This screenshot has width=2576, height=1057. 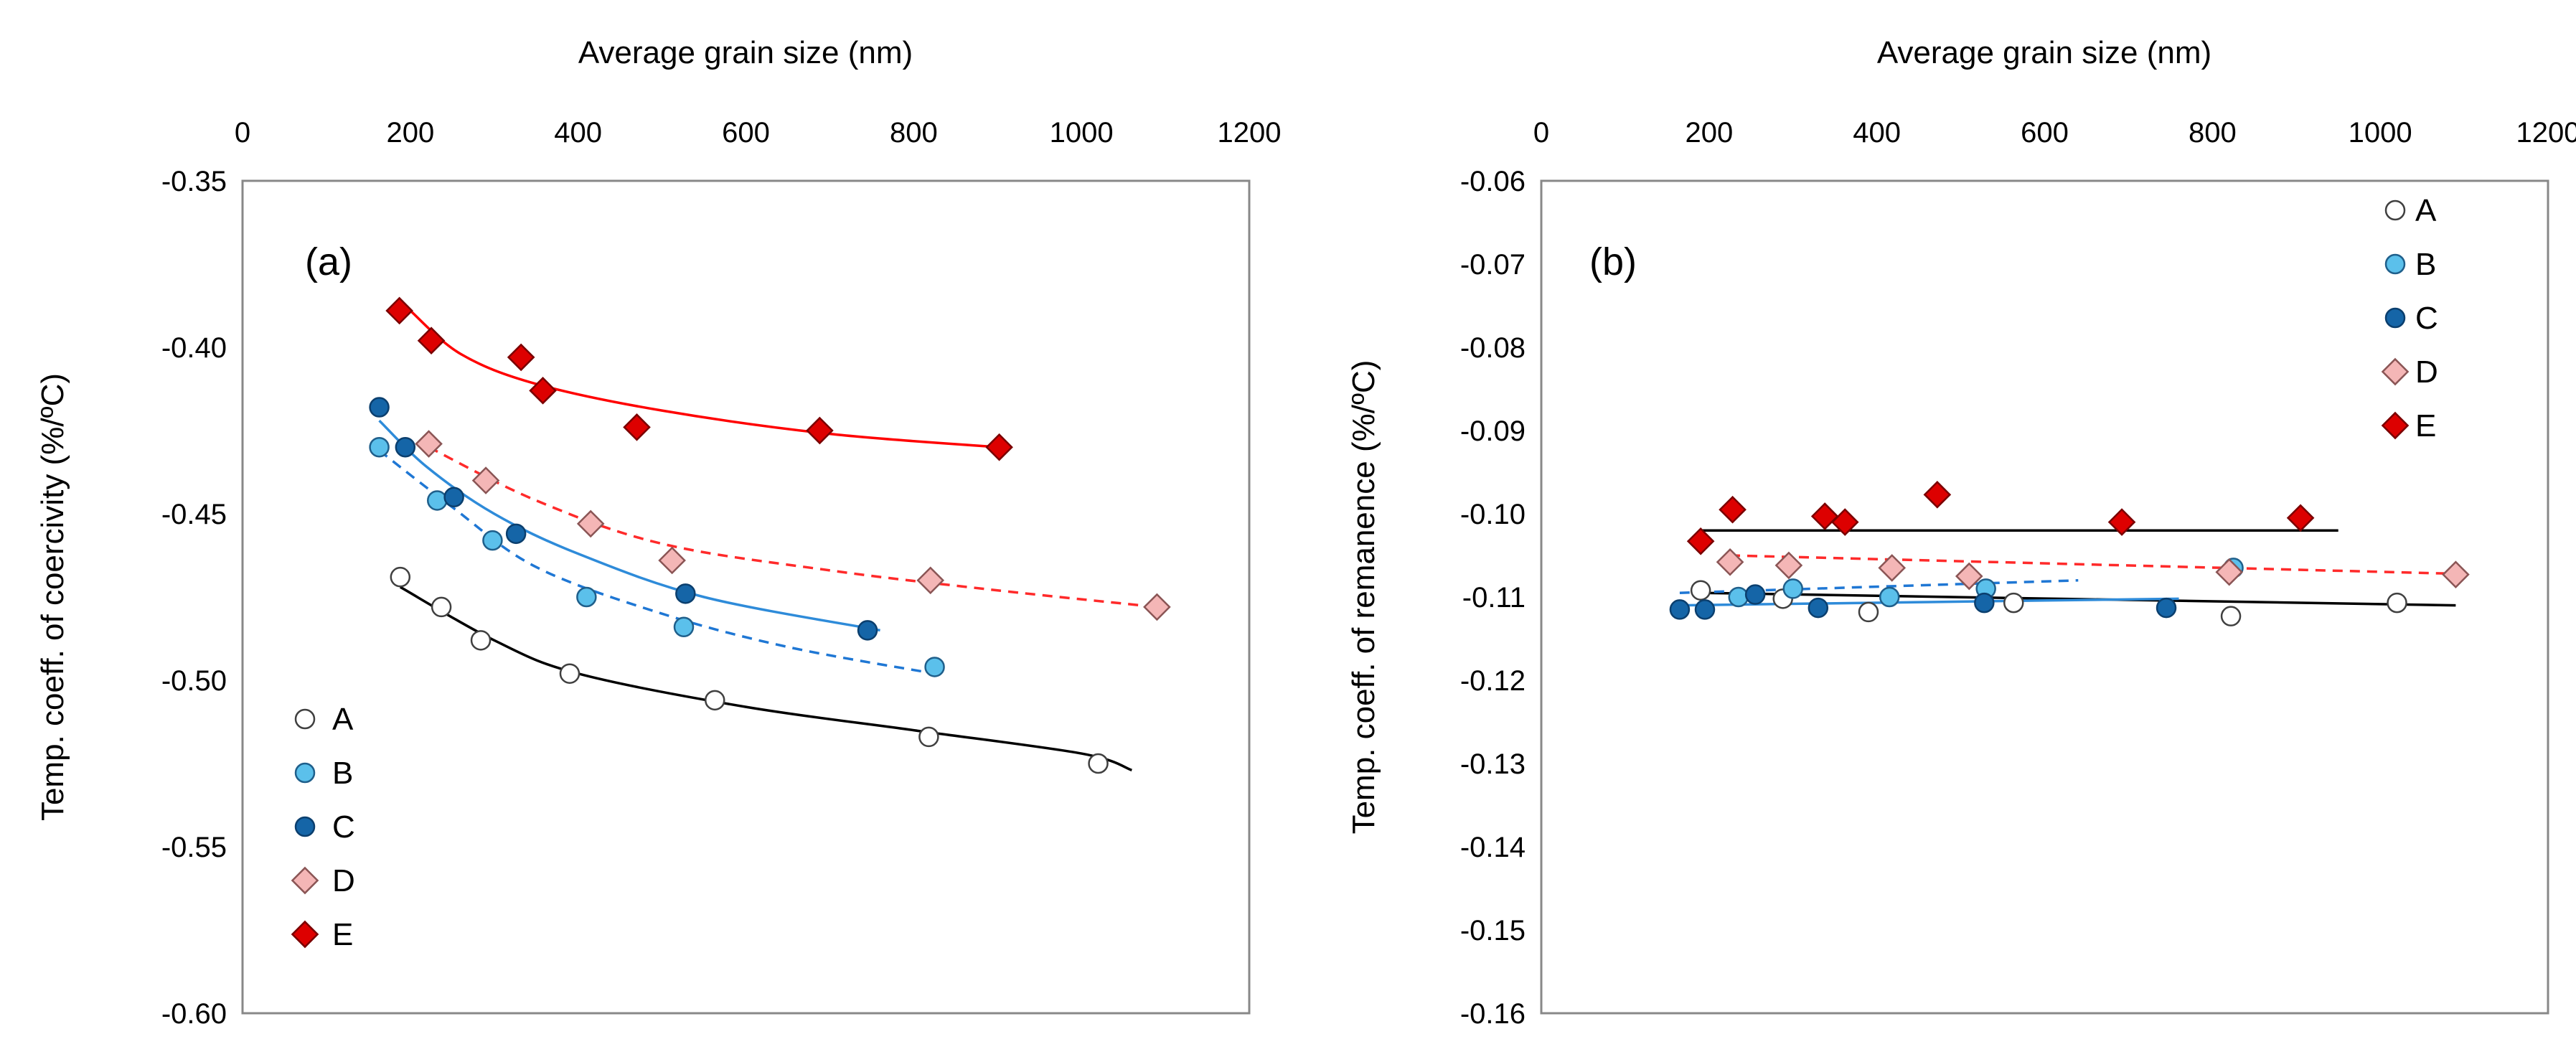 What do you see at coordinates (194, 847) in the screenshot?
I see `y-tick-label-0-55: -0.55` at bounding box center [194, 847].